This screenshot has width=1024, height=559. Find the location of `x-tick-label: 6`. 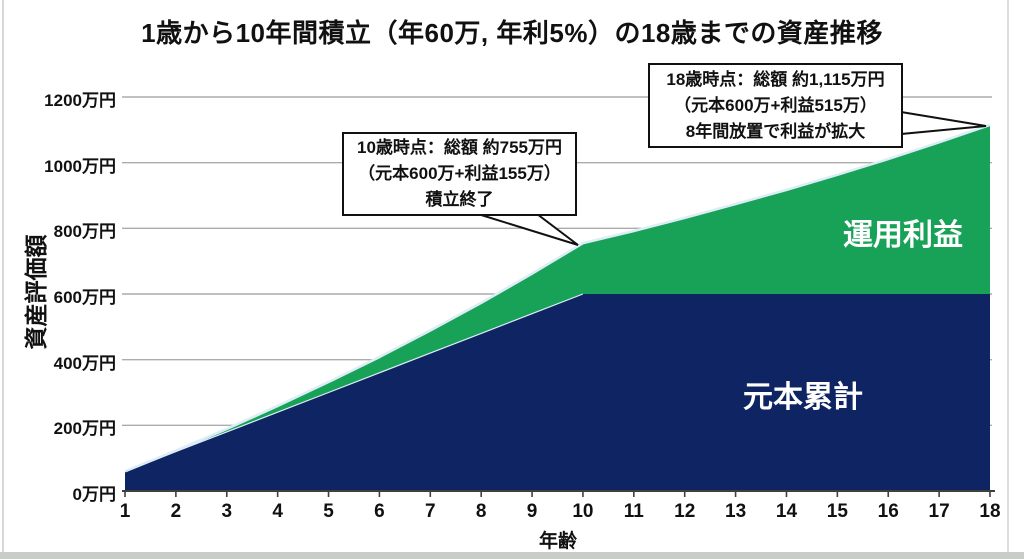

x-tick-label: 6 is located at coordinates (379, 511).